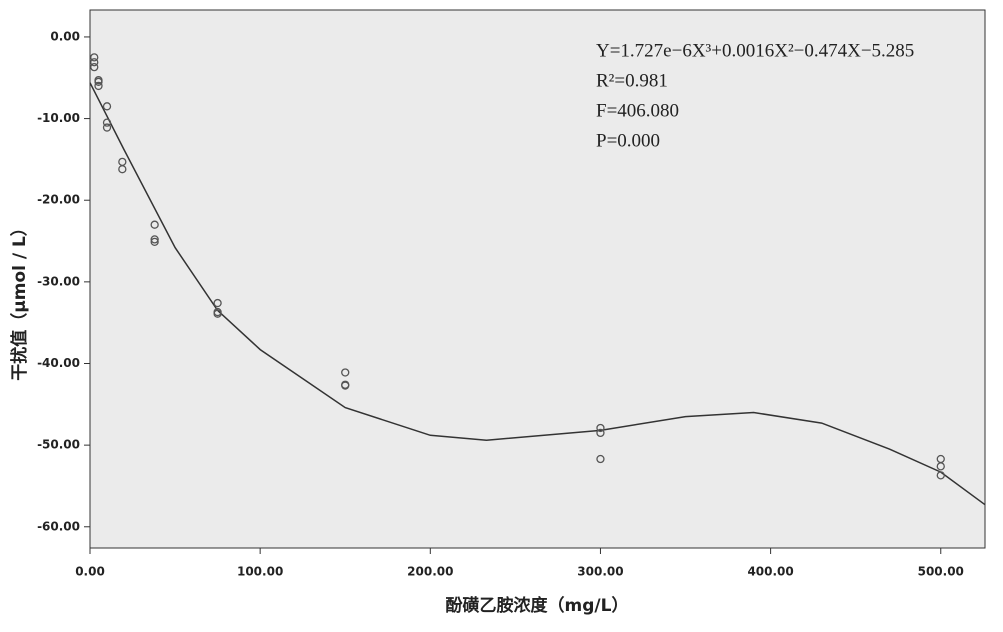 This screenshot has height=632, width=1003. What do you see at coordinates (58, 445) in the screenshot?
I see `y-tick-label: -50.00` at bounding box center [58, 445].